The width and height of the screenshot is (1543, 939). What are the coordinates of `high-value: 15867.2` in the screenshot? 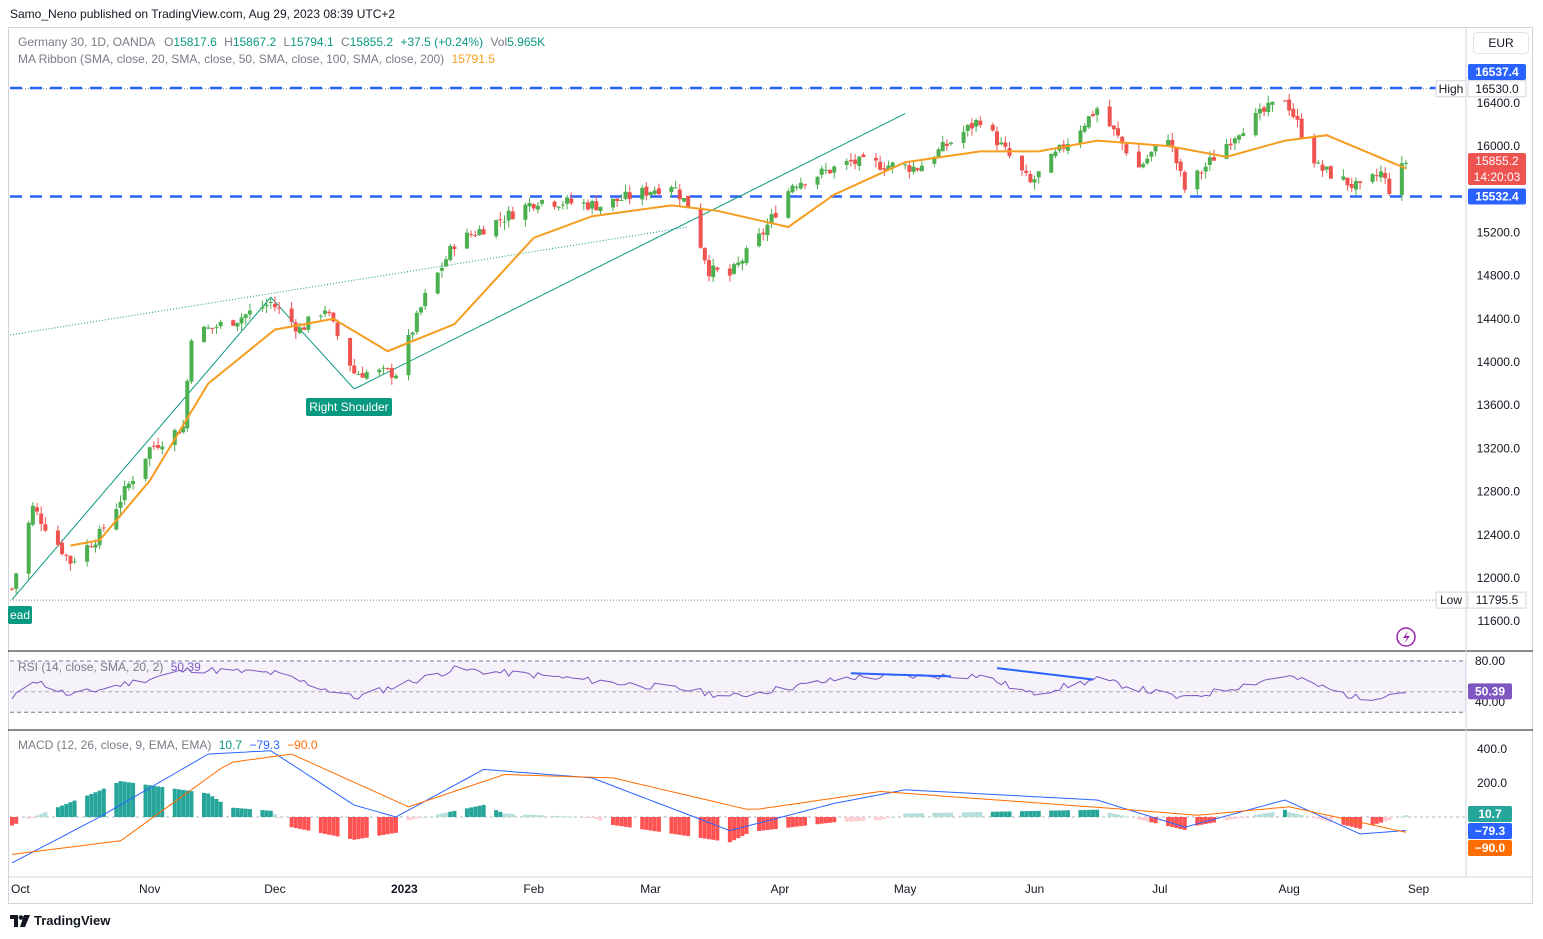 It's located at (254, 42).